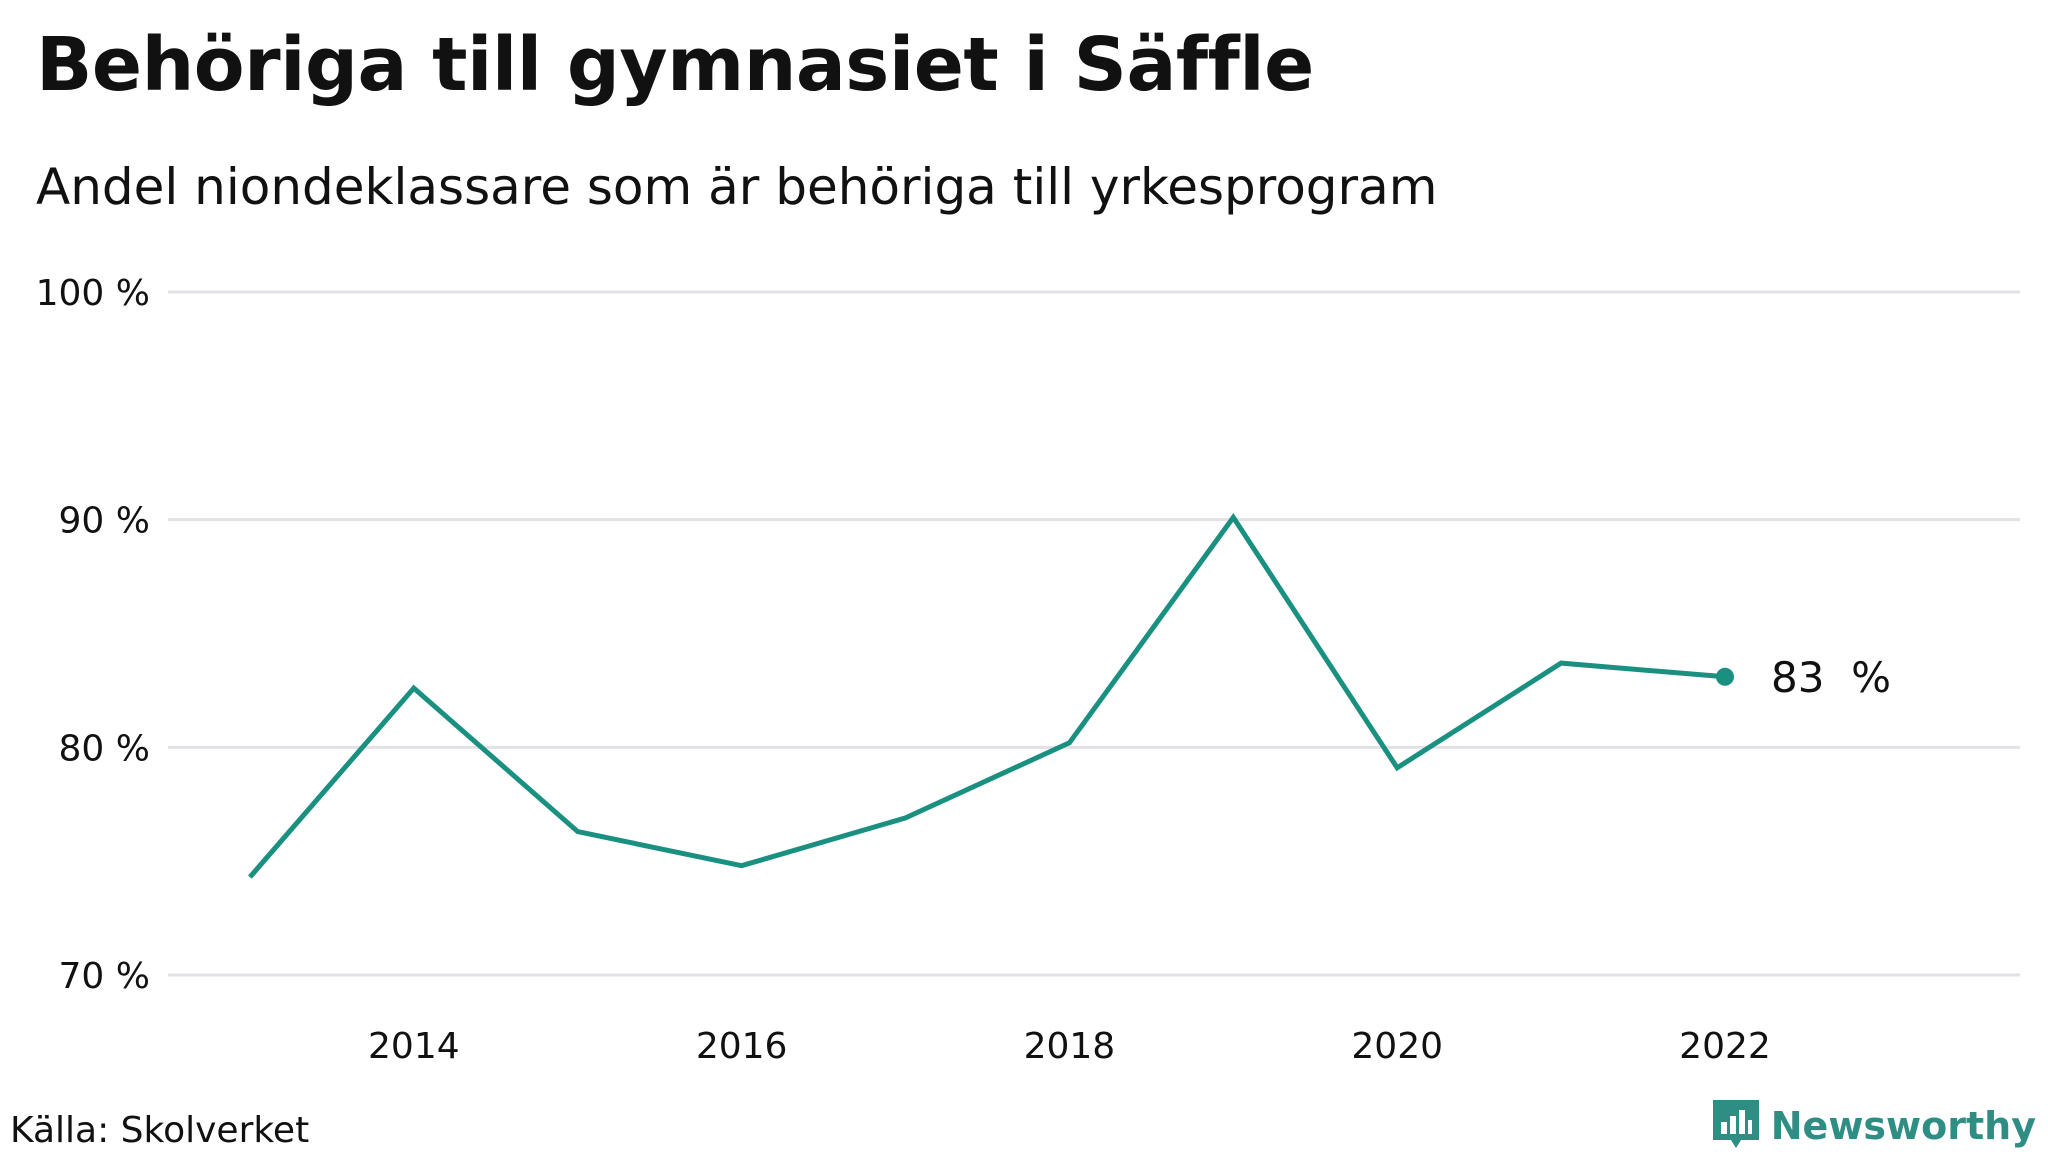 Image resolution: width=2048 pixels, height=1152 pixels. I want to click on newsworthy-logo-icon, so click(1735, 1124).